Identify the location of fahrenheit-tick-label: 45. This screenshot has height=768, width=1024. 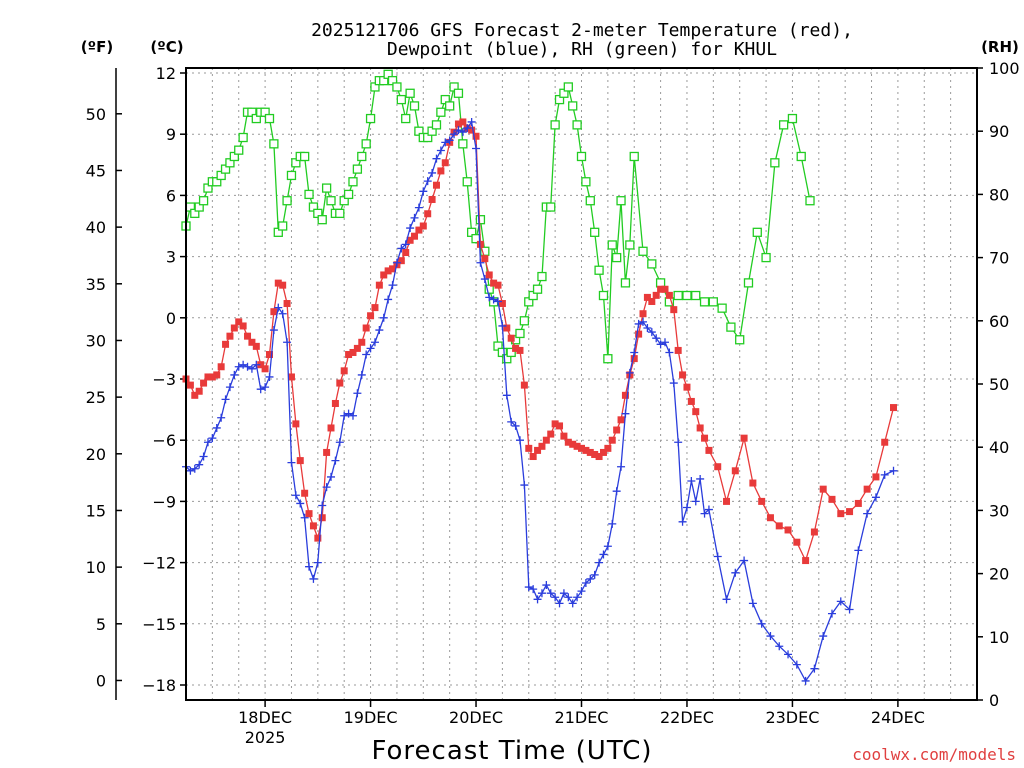
(96, 170).